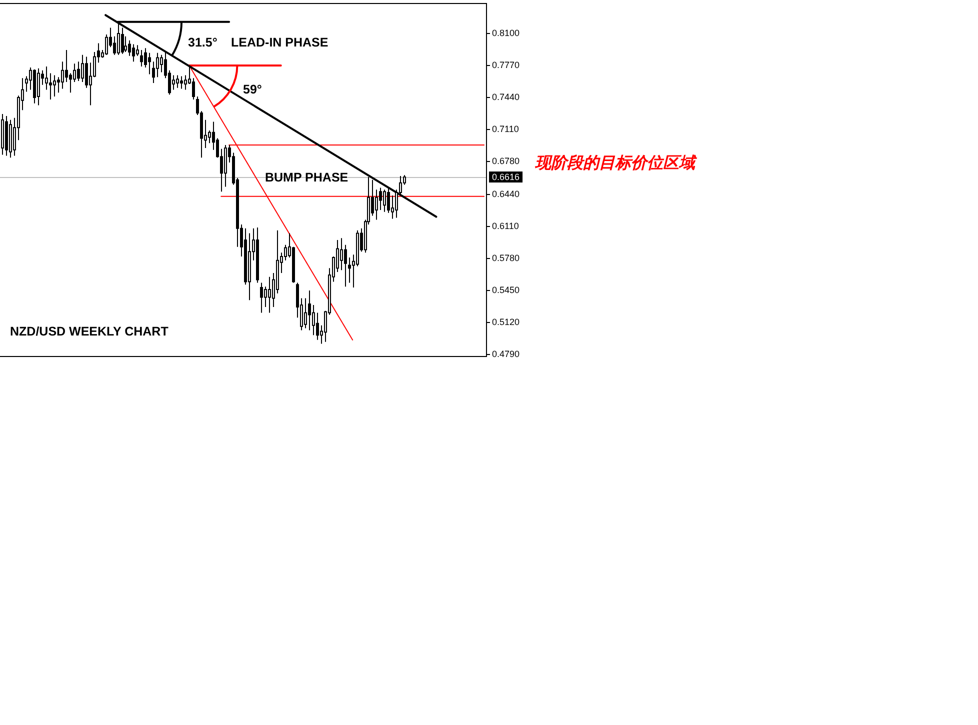 Image resolution: width=978 pixels, height=725 pixels. I want to click on annotation: LEAD-IN PHASE, so click(279, 42).